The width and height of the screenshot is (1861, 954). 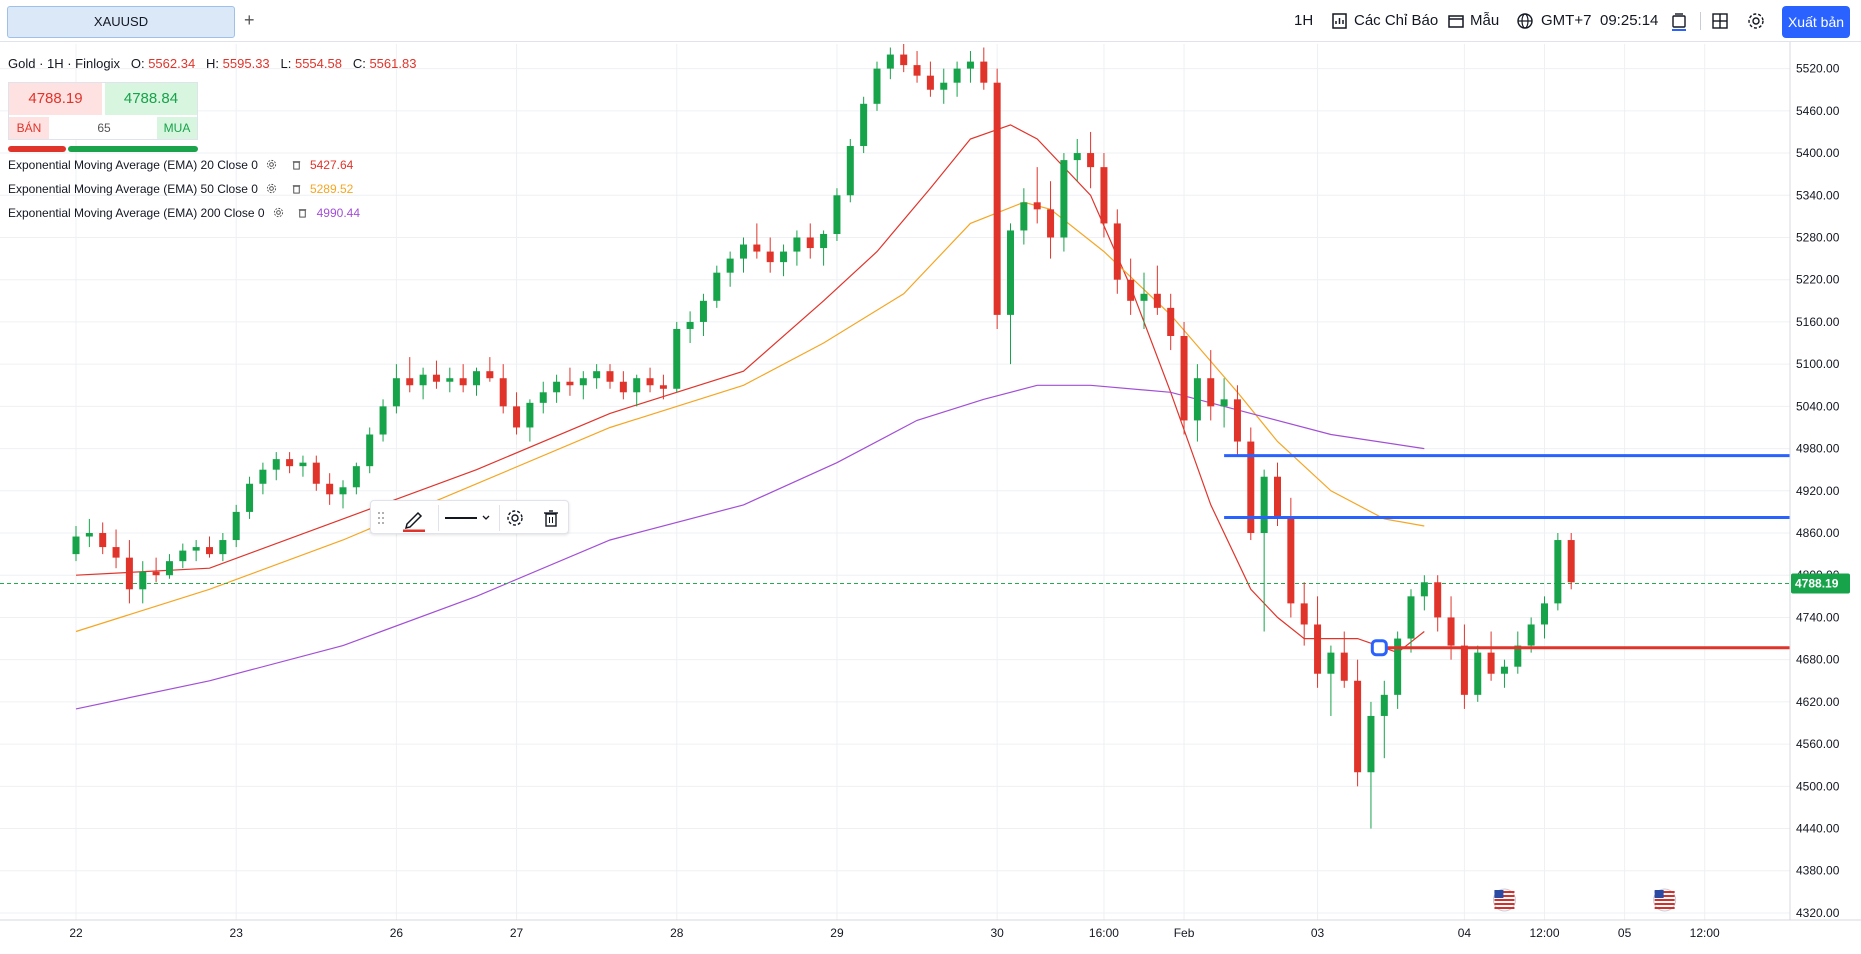 What do you see at coordinates (1720, 21) in the screenshot?
I see `layout-grid-icon` at bounding box center [1720, 21].